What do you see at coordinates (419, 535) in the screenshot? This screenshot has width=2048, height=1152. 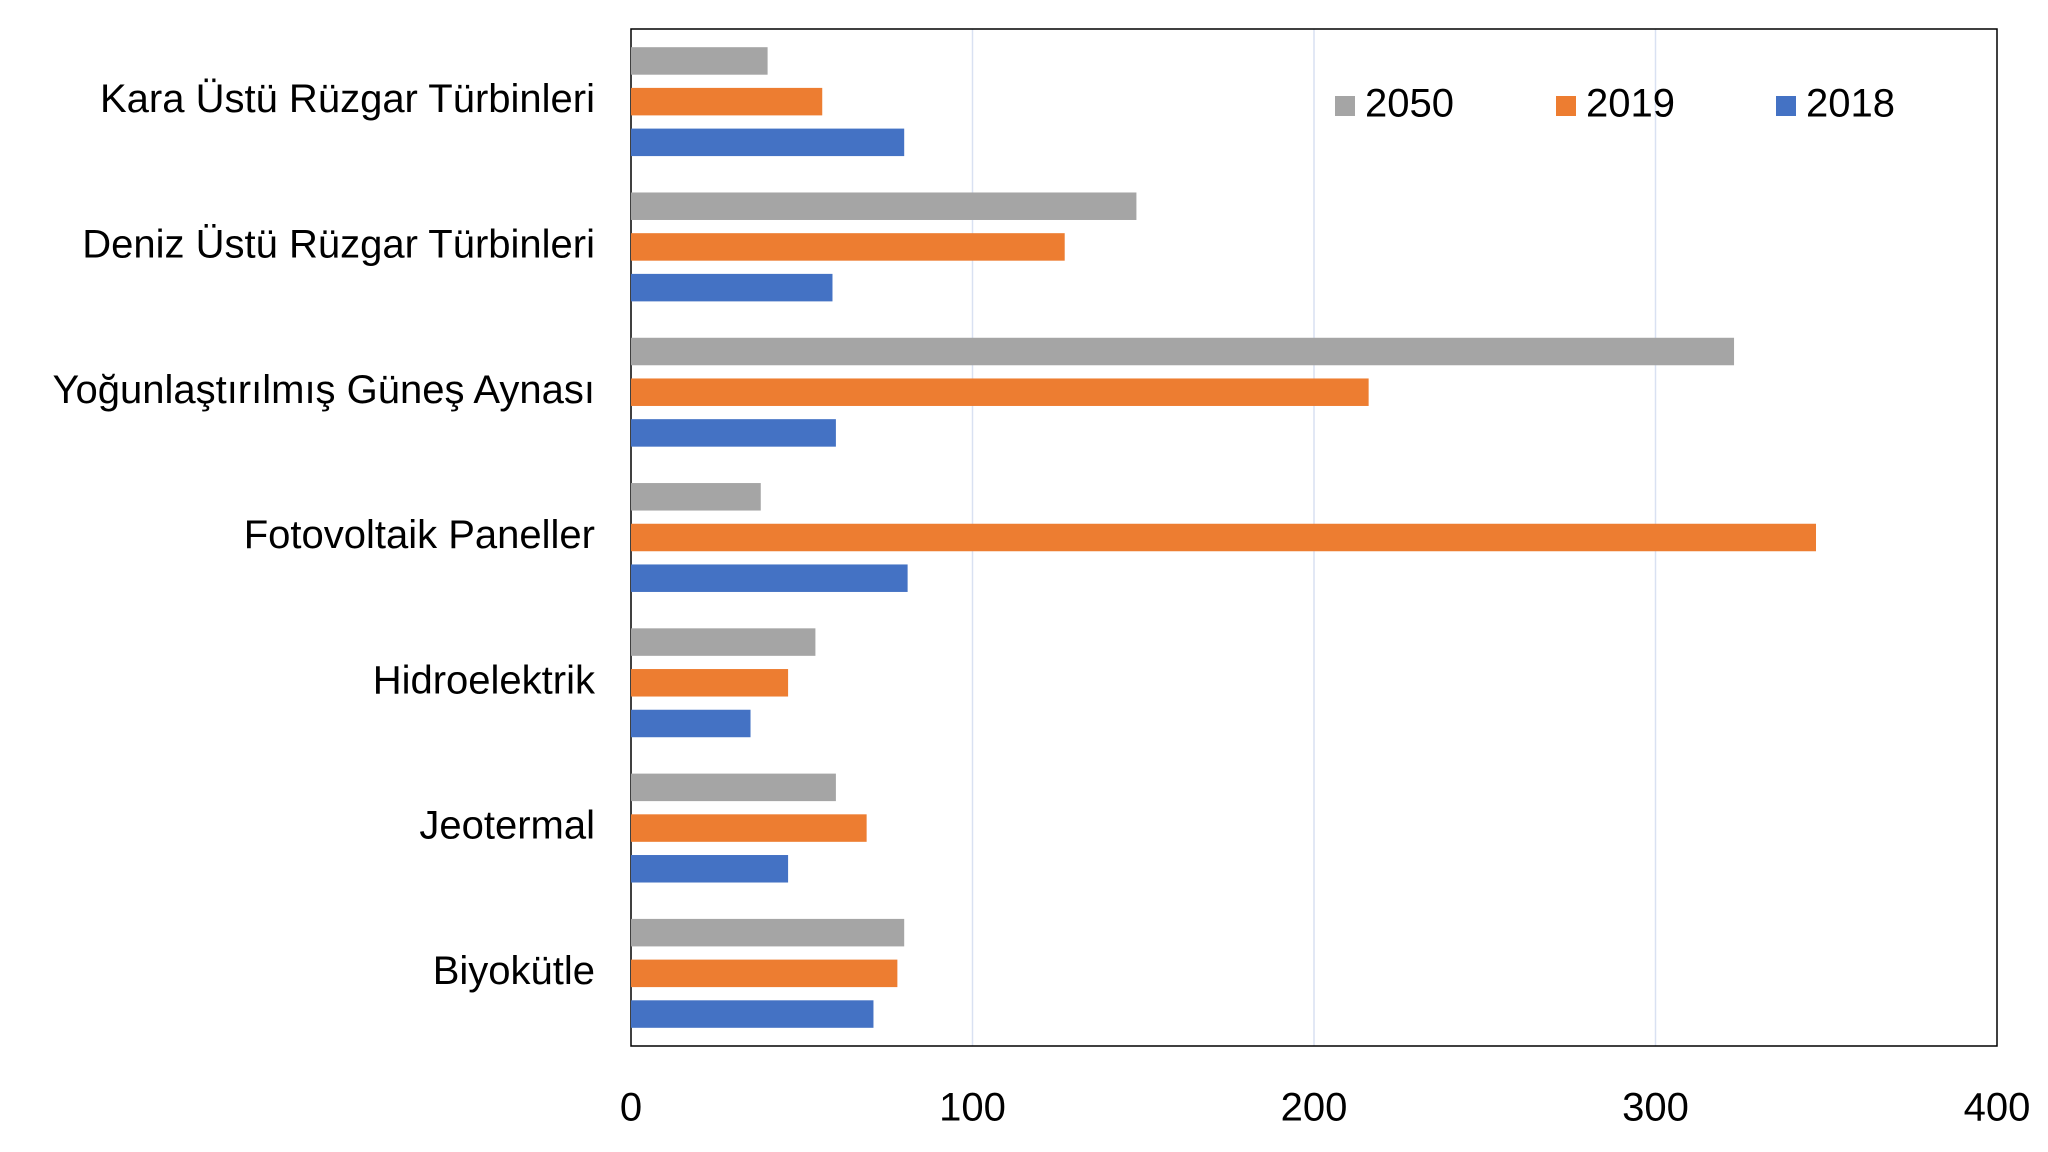 I see `y-tick-label: Fotovoltaik Paneller` at bounding box center [419, 535].